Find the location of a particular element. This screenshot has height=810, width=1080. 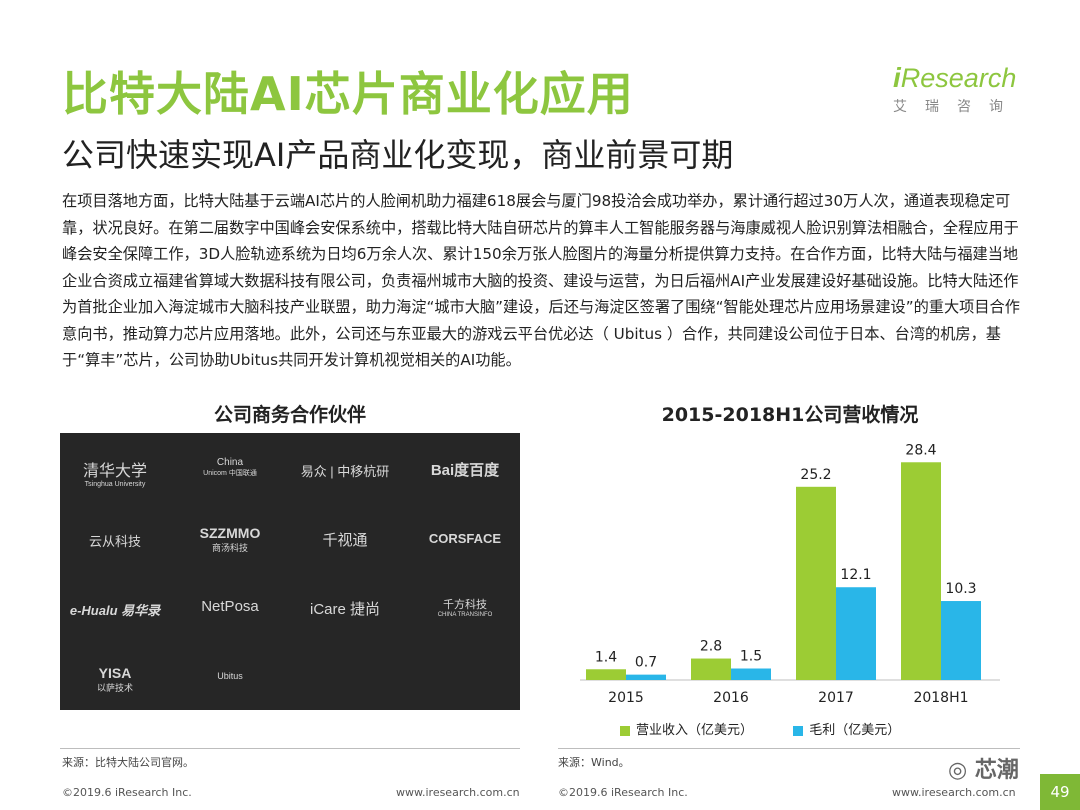

iresearch-logo: iResearch 艾瑞咨询 is located at coordinates (958, 93).